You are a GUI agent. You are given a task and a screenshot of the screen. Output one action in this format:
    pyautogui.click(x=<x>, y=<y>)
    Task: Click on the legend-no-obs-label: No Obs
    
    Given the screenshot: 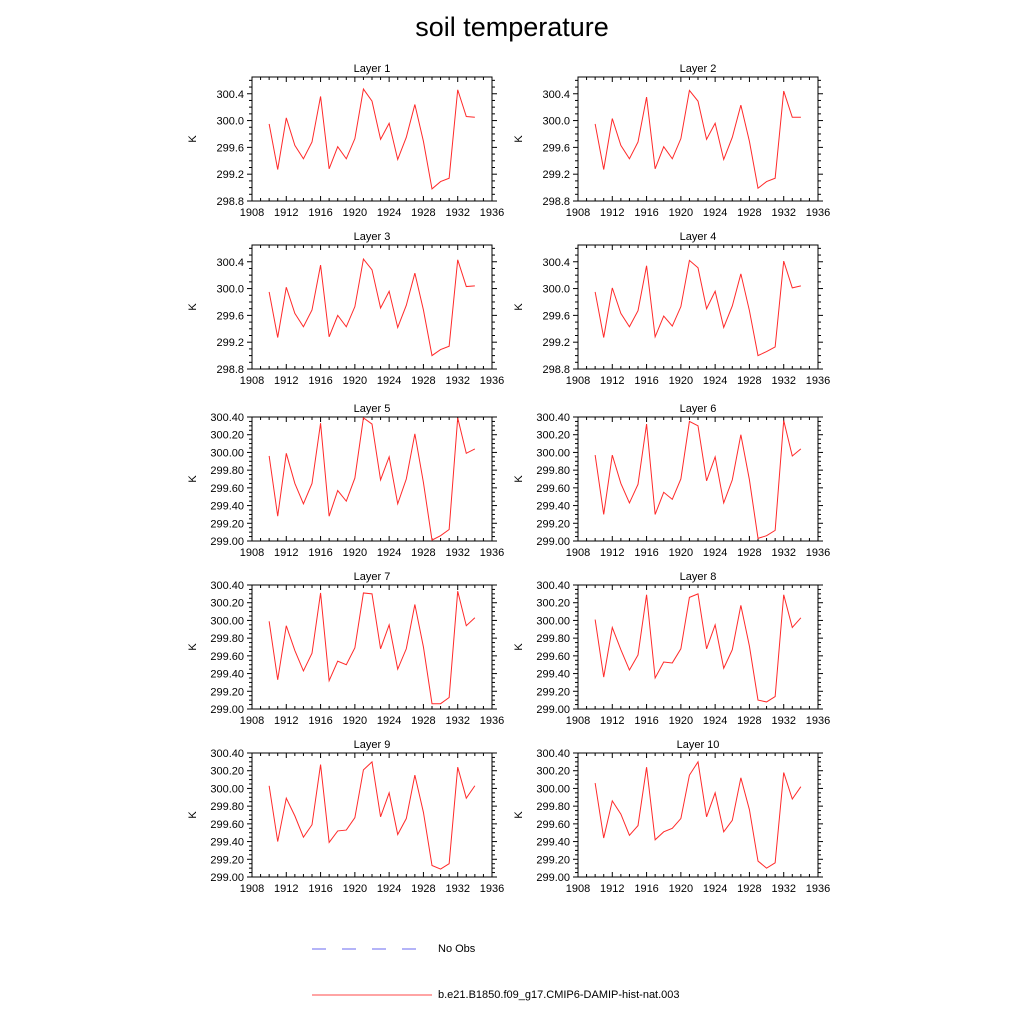 What is the action you would take?
    pyautogui.click(x=457, y=949)
    